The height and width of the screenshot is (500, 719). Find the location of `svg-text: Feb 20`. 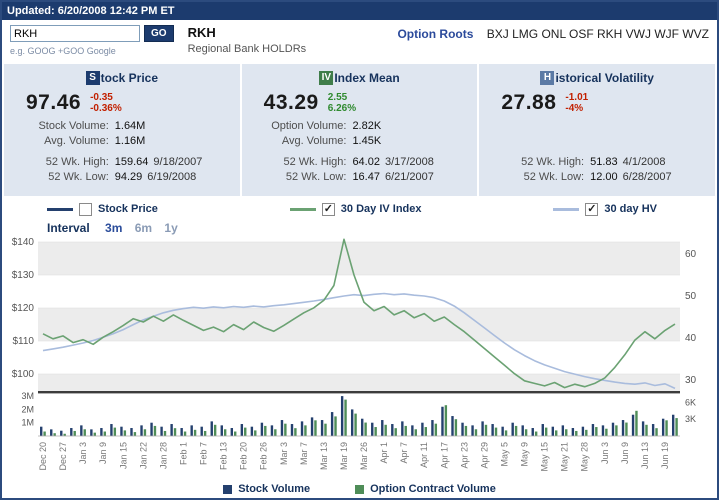

svg-text: Feb 20 is located at coordinates (244, 456).